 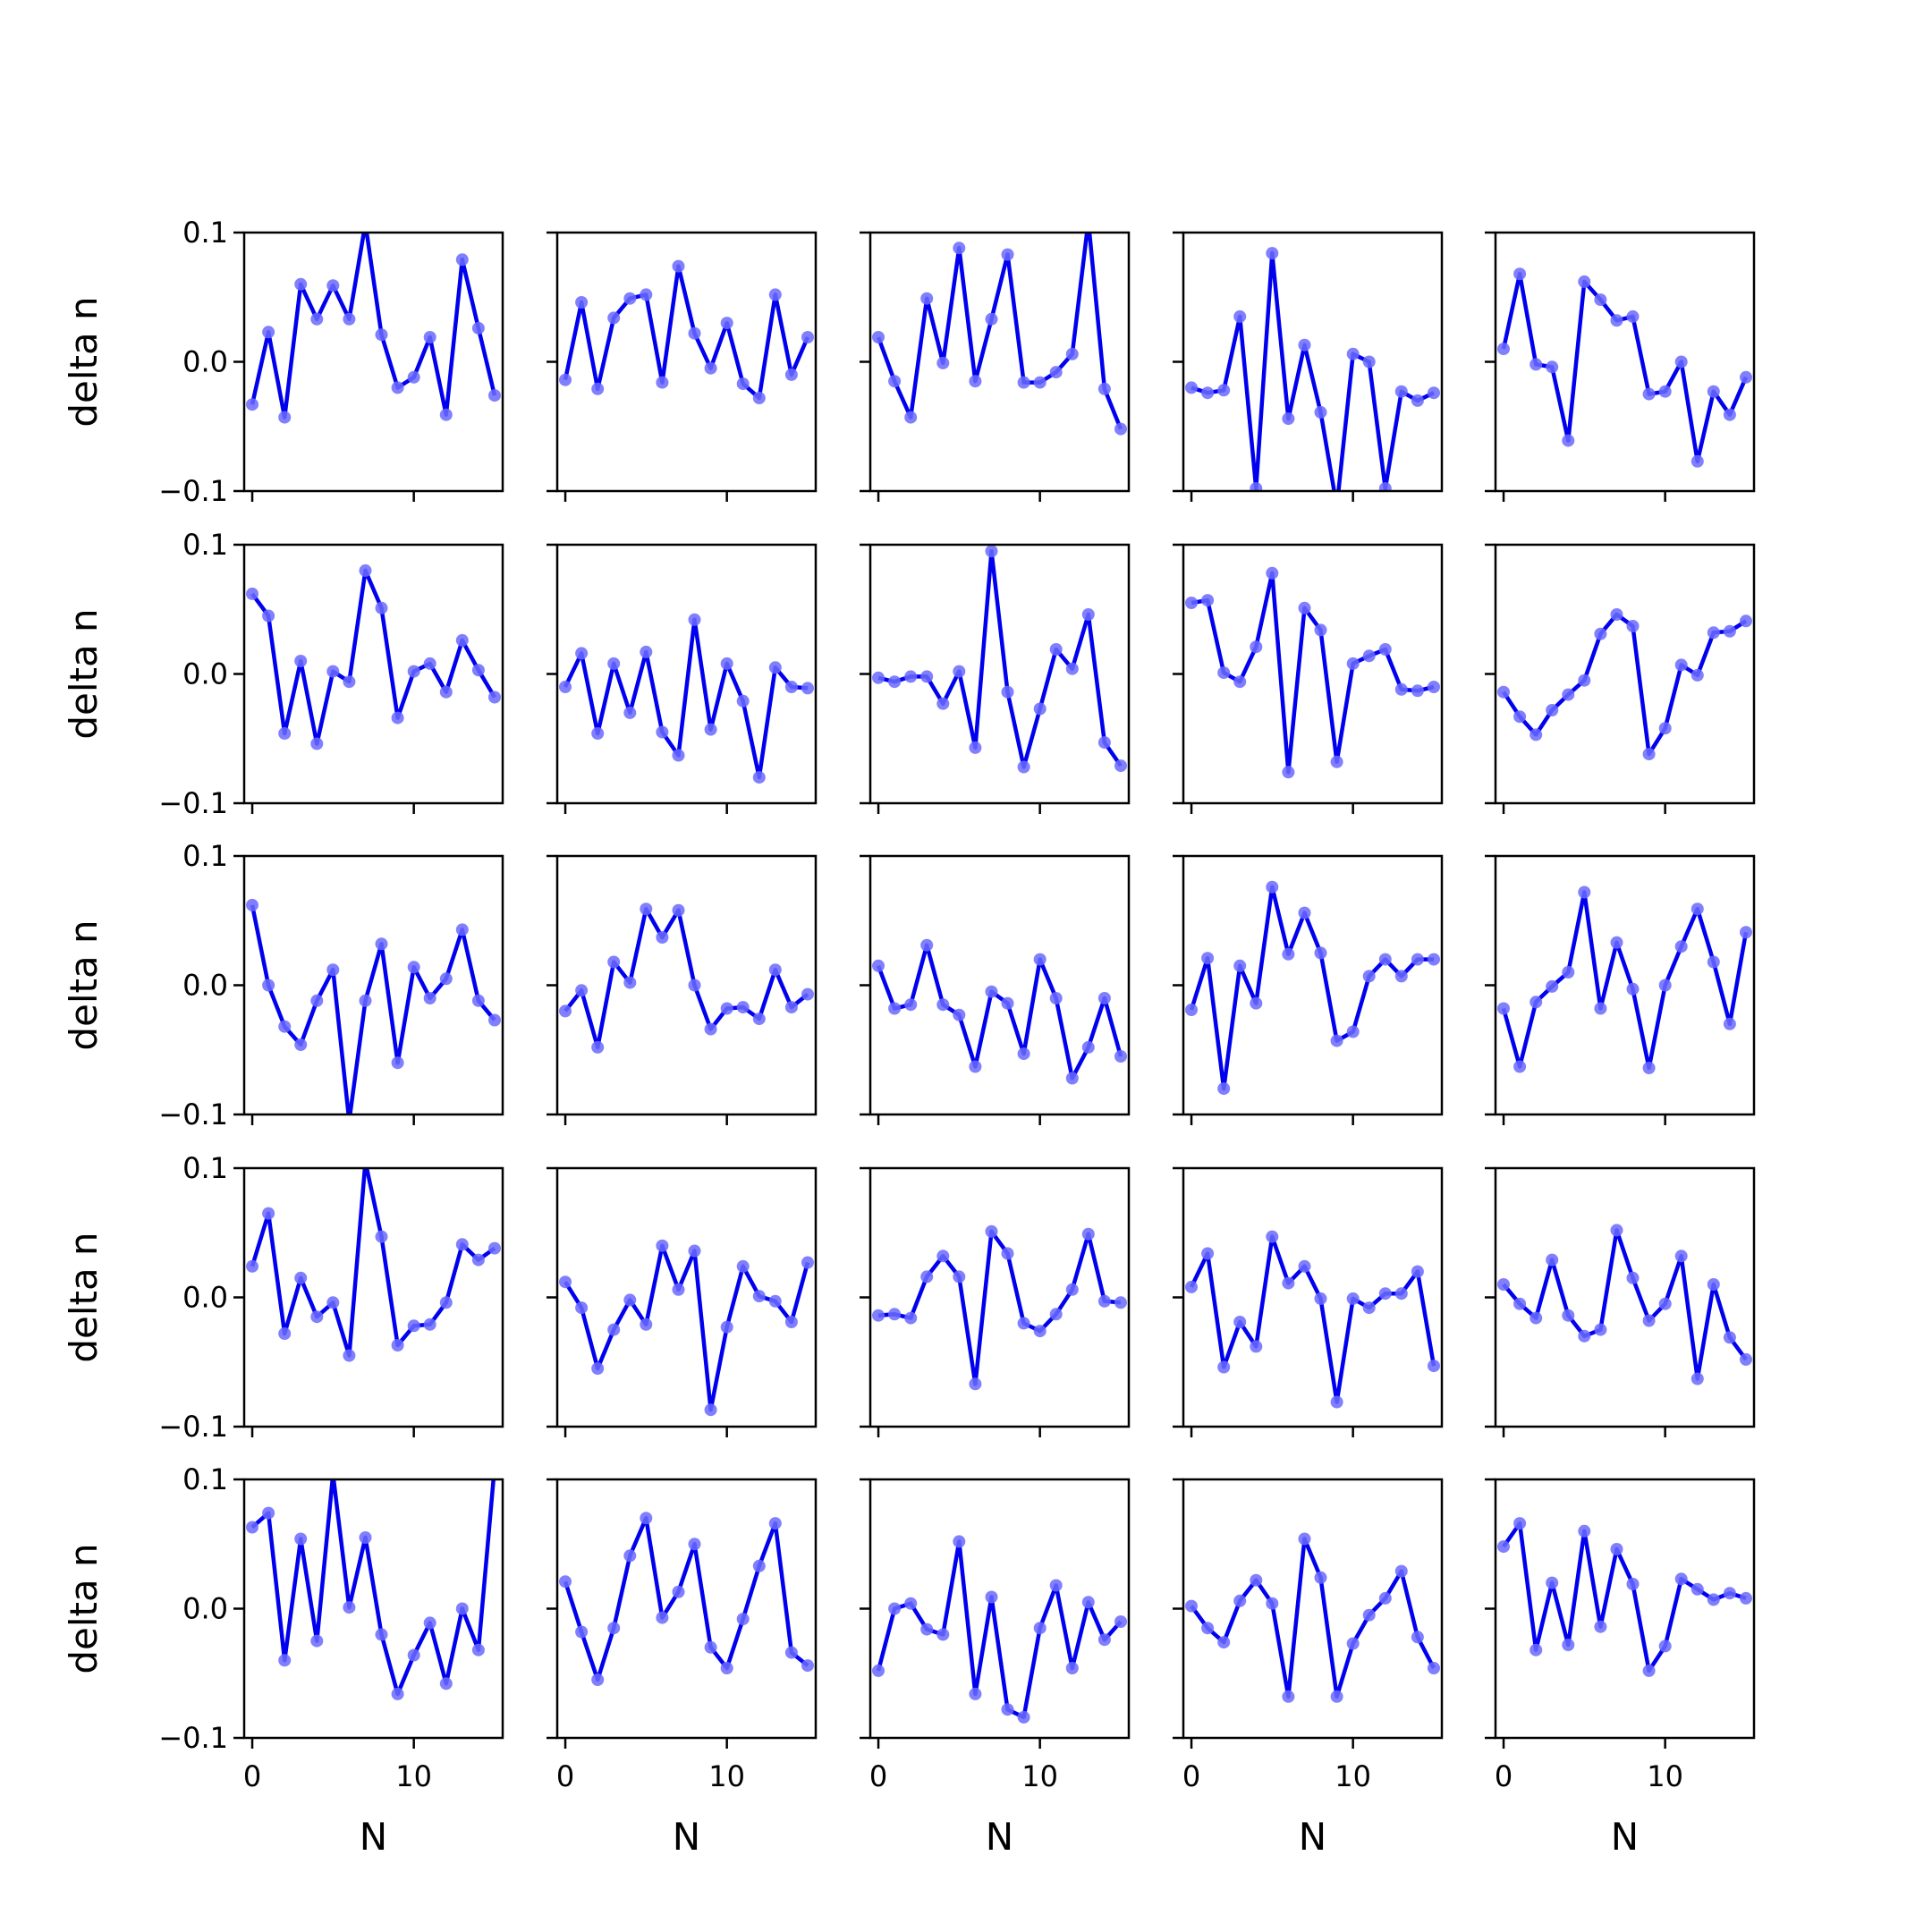 I want to click on y-axis-label: delta n, so click(x=84, y=673).